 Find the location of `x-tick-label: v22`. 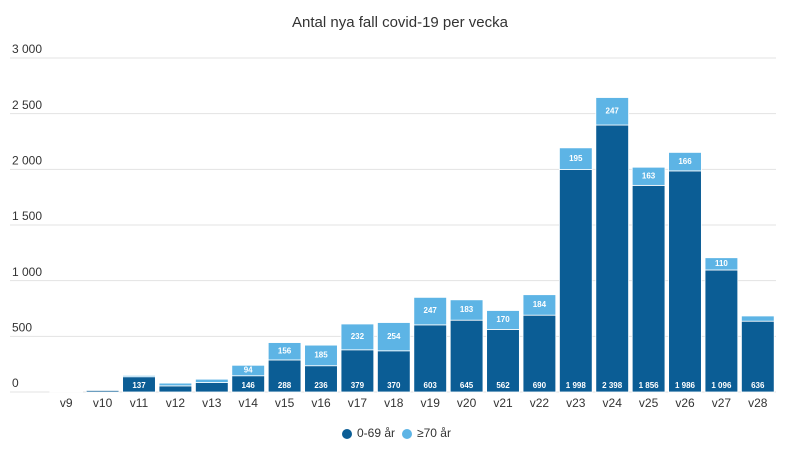

x-tick-label: v22 is located at coordinates (540, 403).